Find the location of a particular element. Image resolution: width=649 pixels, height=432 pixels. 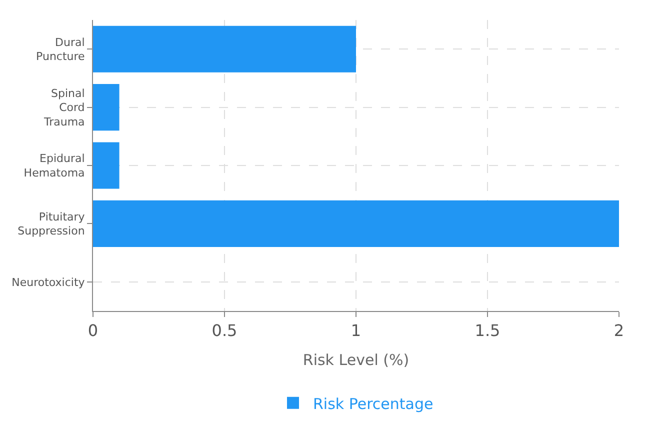

legend-label: Risk Percentage is located at coordinates (373, 403).